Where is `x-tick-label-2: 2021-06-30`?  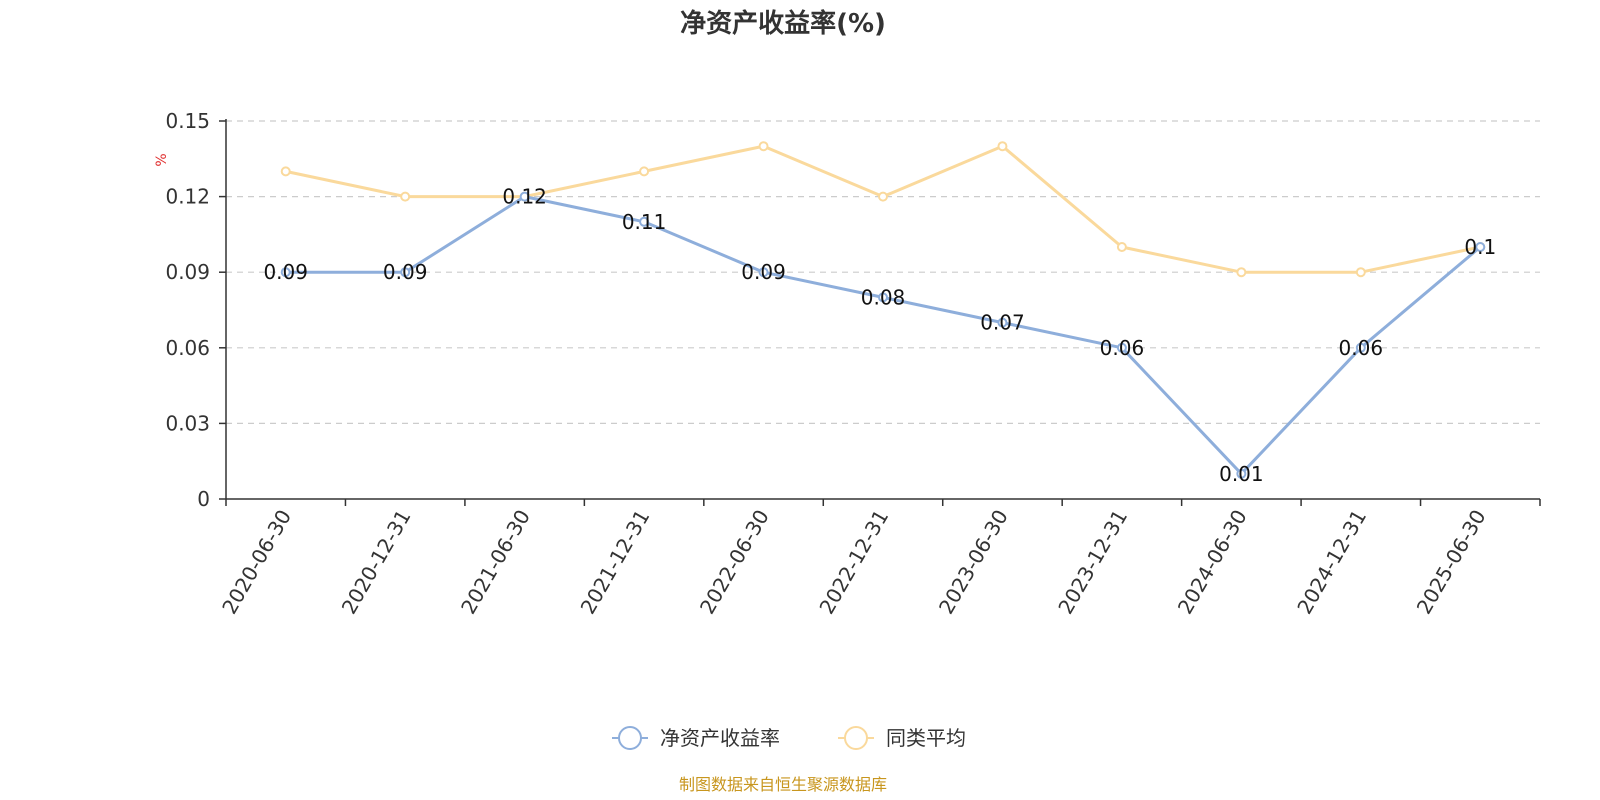 x-tick-label-2: 2021-06-30 is located at coordinates (495, 562).